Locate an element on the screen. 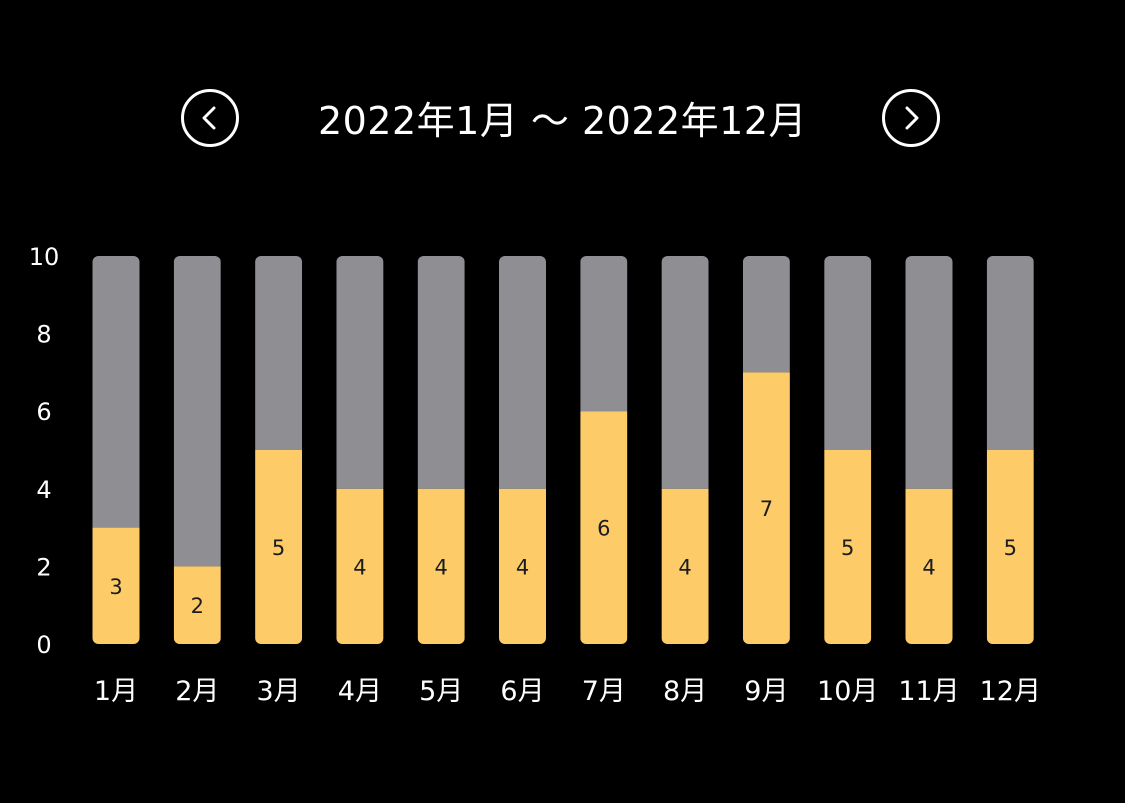 The height and width of the screenshot is (803, 1125). chevron-left-icon is located at coordinates (209, 118).